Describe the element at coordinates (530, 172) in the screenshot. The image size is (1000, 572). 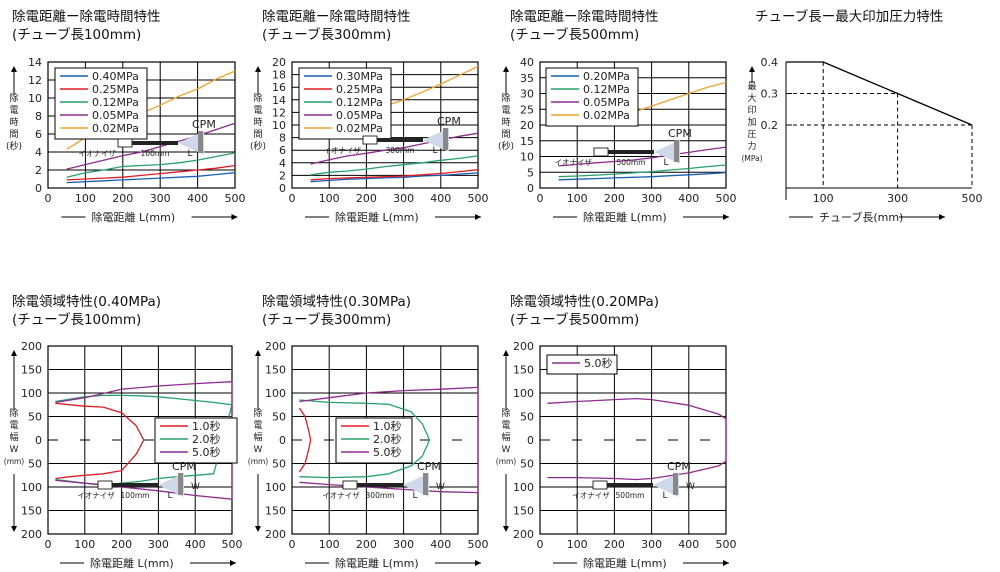
I see `y-tick-label: 5` at that location.